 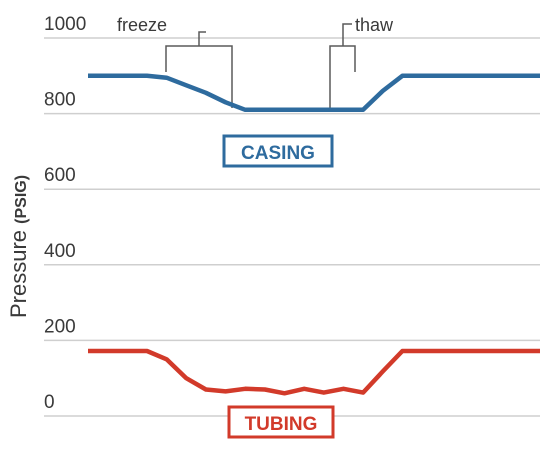 I want to click on tubing-legend-box: TUBING, so click(x=281, y=422).